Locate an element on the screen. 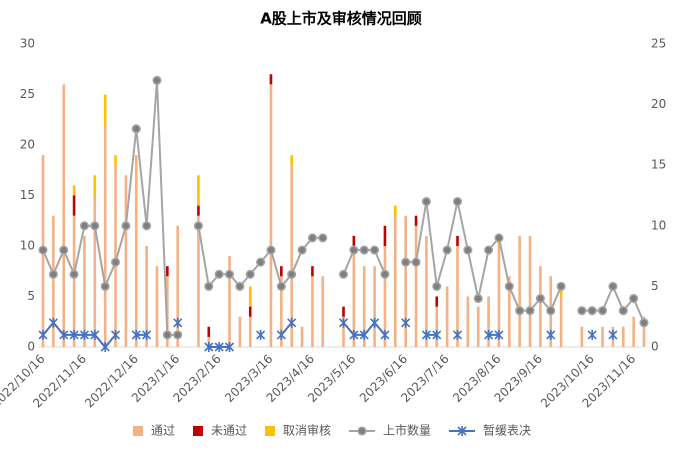  y2-tick-label: 25 is located at coordinates (658, 44).